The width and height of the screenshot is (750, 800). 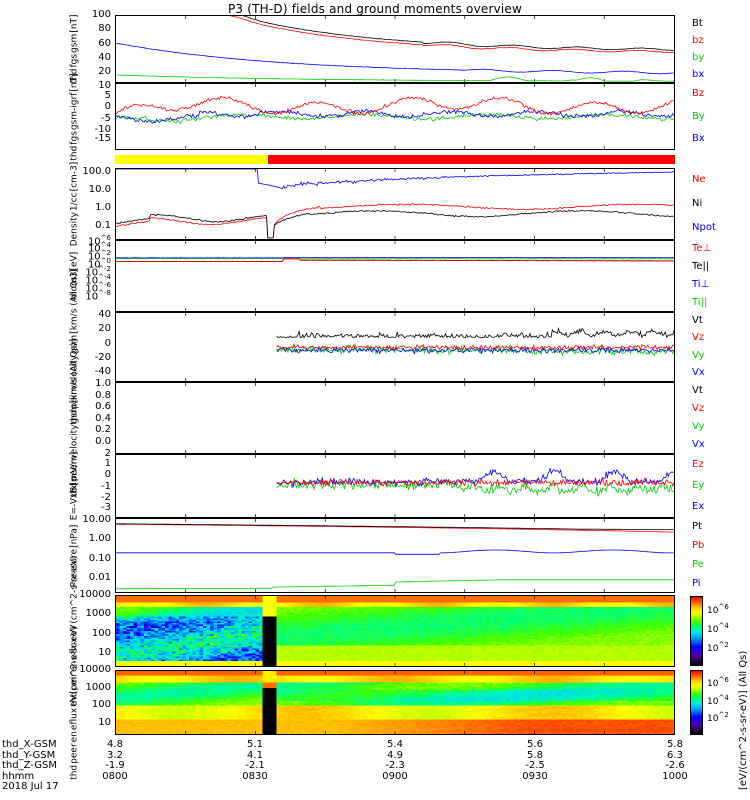 I want to click on bottom-axis-row-label: thd_Y-GSM, so click(x=29, y=755).